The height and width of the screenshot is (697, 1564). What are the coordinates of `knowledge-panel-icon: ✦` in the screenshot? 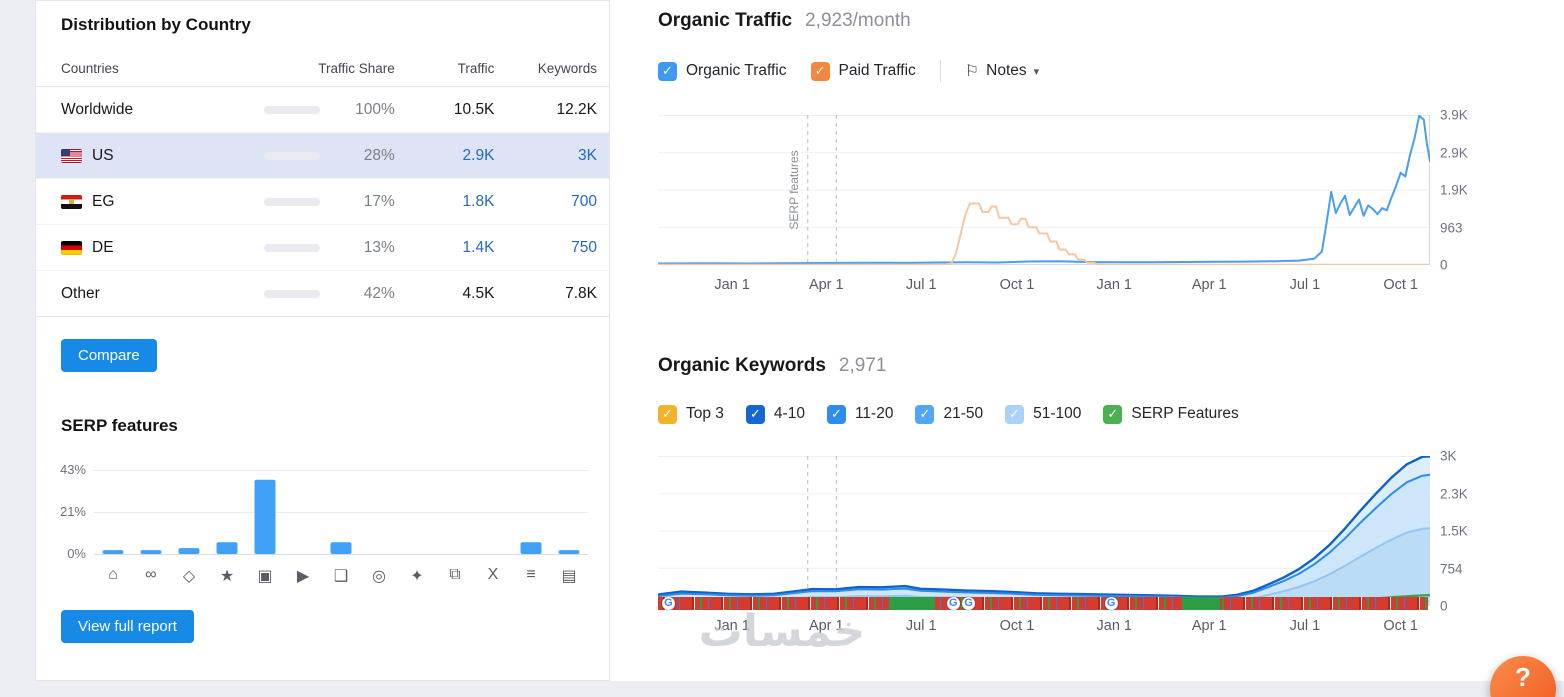 It's located at (417, 576).